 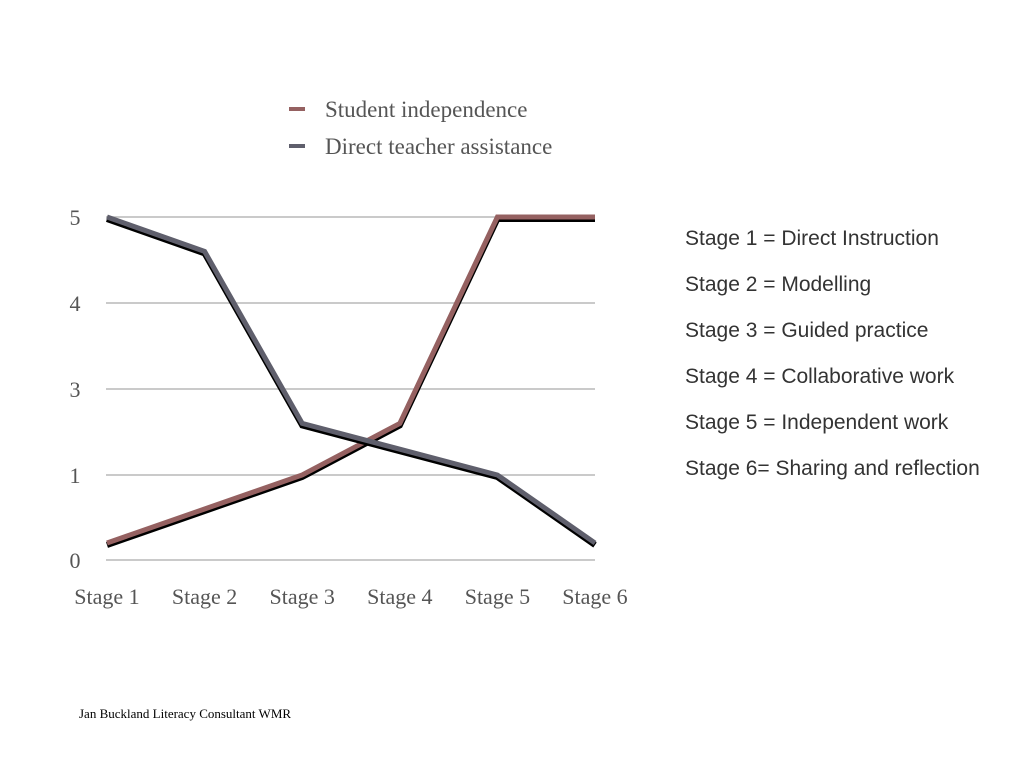 I want to click on stage-definition: Stage 2 = Modelling, so click(x=778, y=284).